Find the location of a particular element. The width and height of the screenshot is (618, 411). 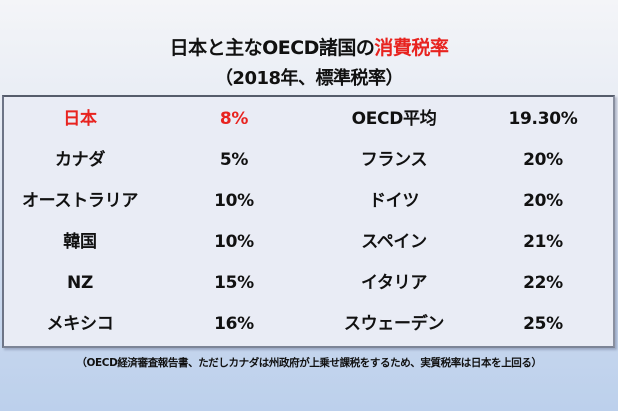

table-row: カナダ 5% フランス 20% is located at coordinates (308, 160).